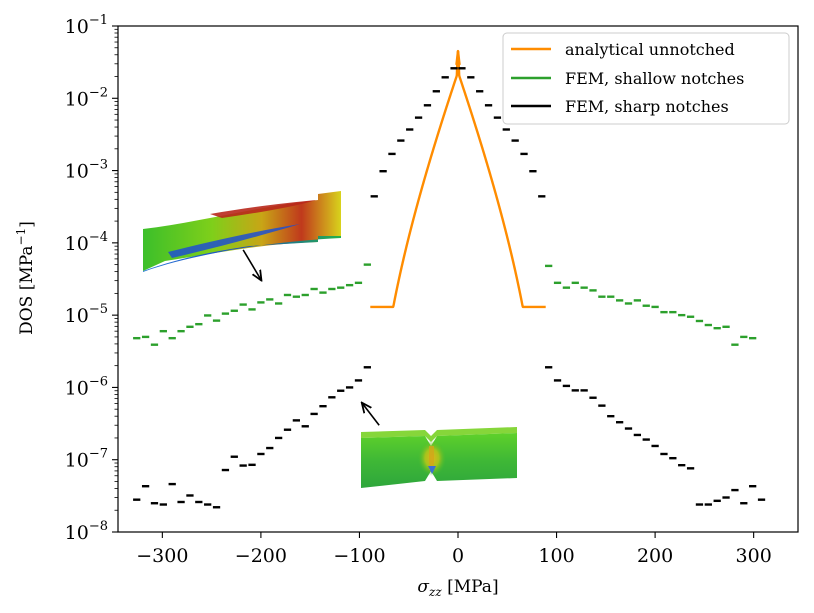 The image size is (814, 613). Describe the element at coordinates (98, 454) in the screenshot. I see `y-tick-exponent: −7` at that location.